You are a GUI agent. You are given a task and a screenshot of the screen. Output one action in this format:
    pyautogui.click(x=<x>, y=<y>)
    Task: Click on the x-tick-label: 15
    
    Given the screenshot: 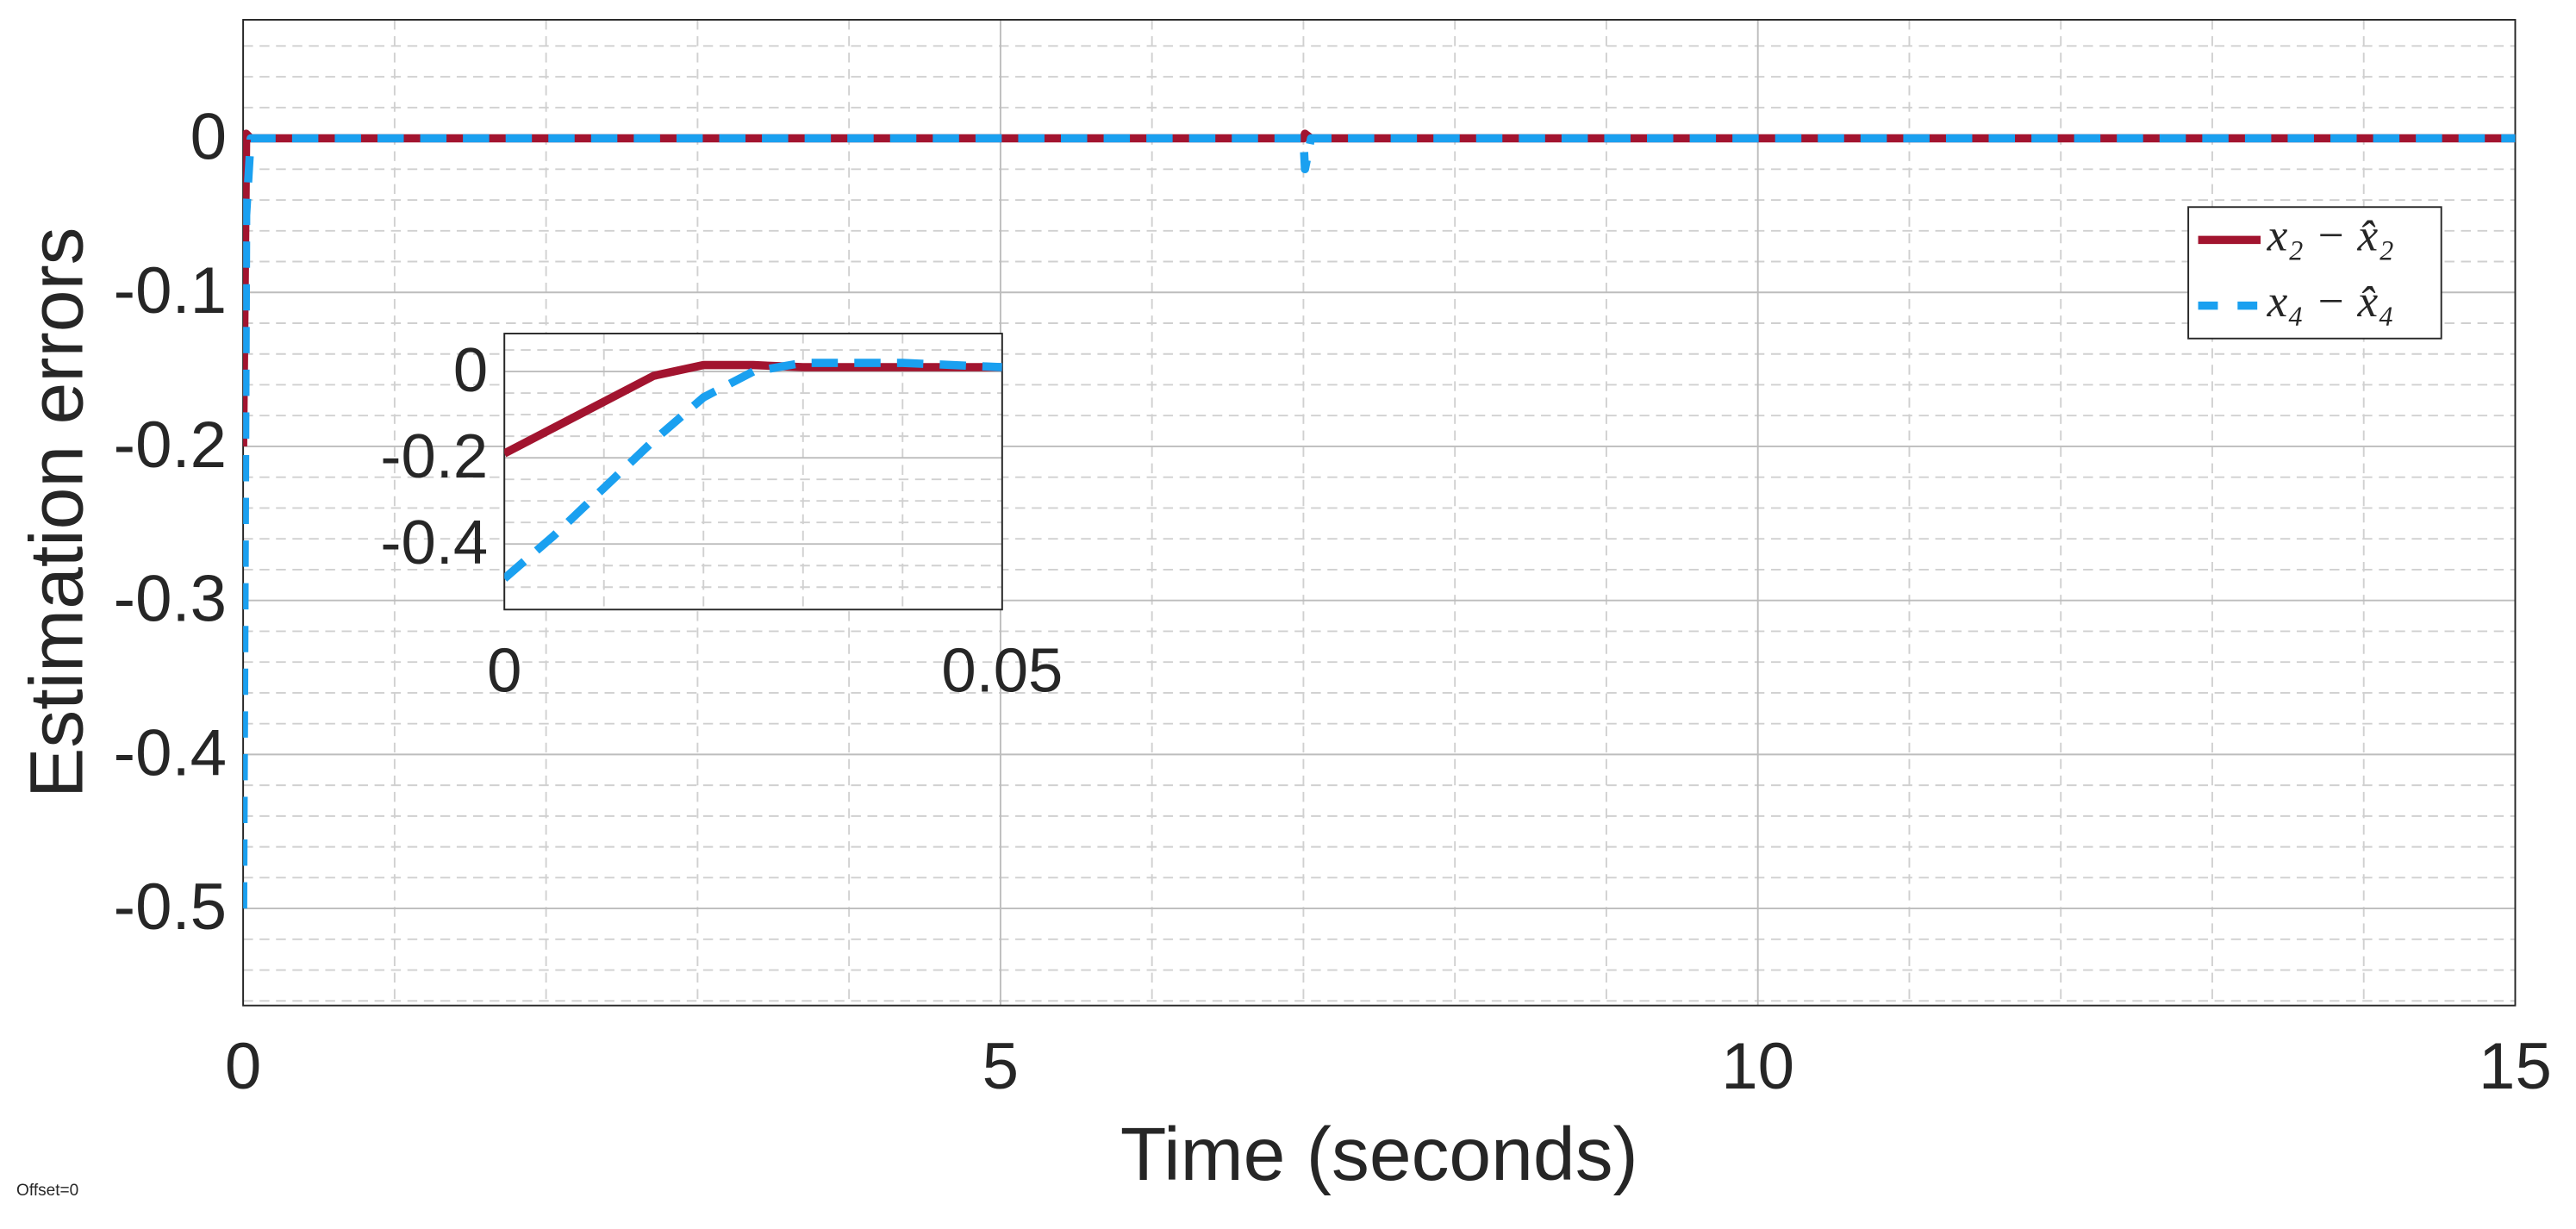 What is the action you would take?
    pyautogui.click(x=2515, y=1067)
    